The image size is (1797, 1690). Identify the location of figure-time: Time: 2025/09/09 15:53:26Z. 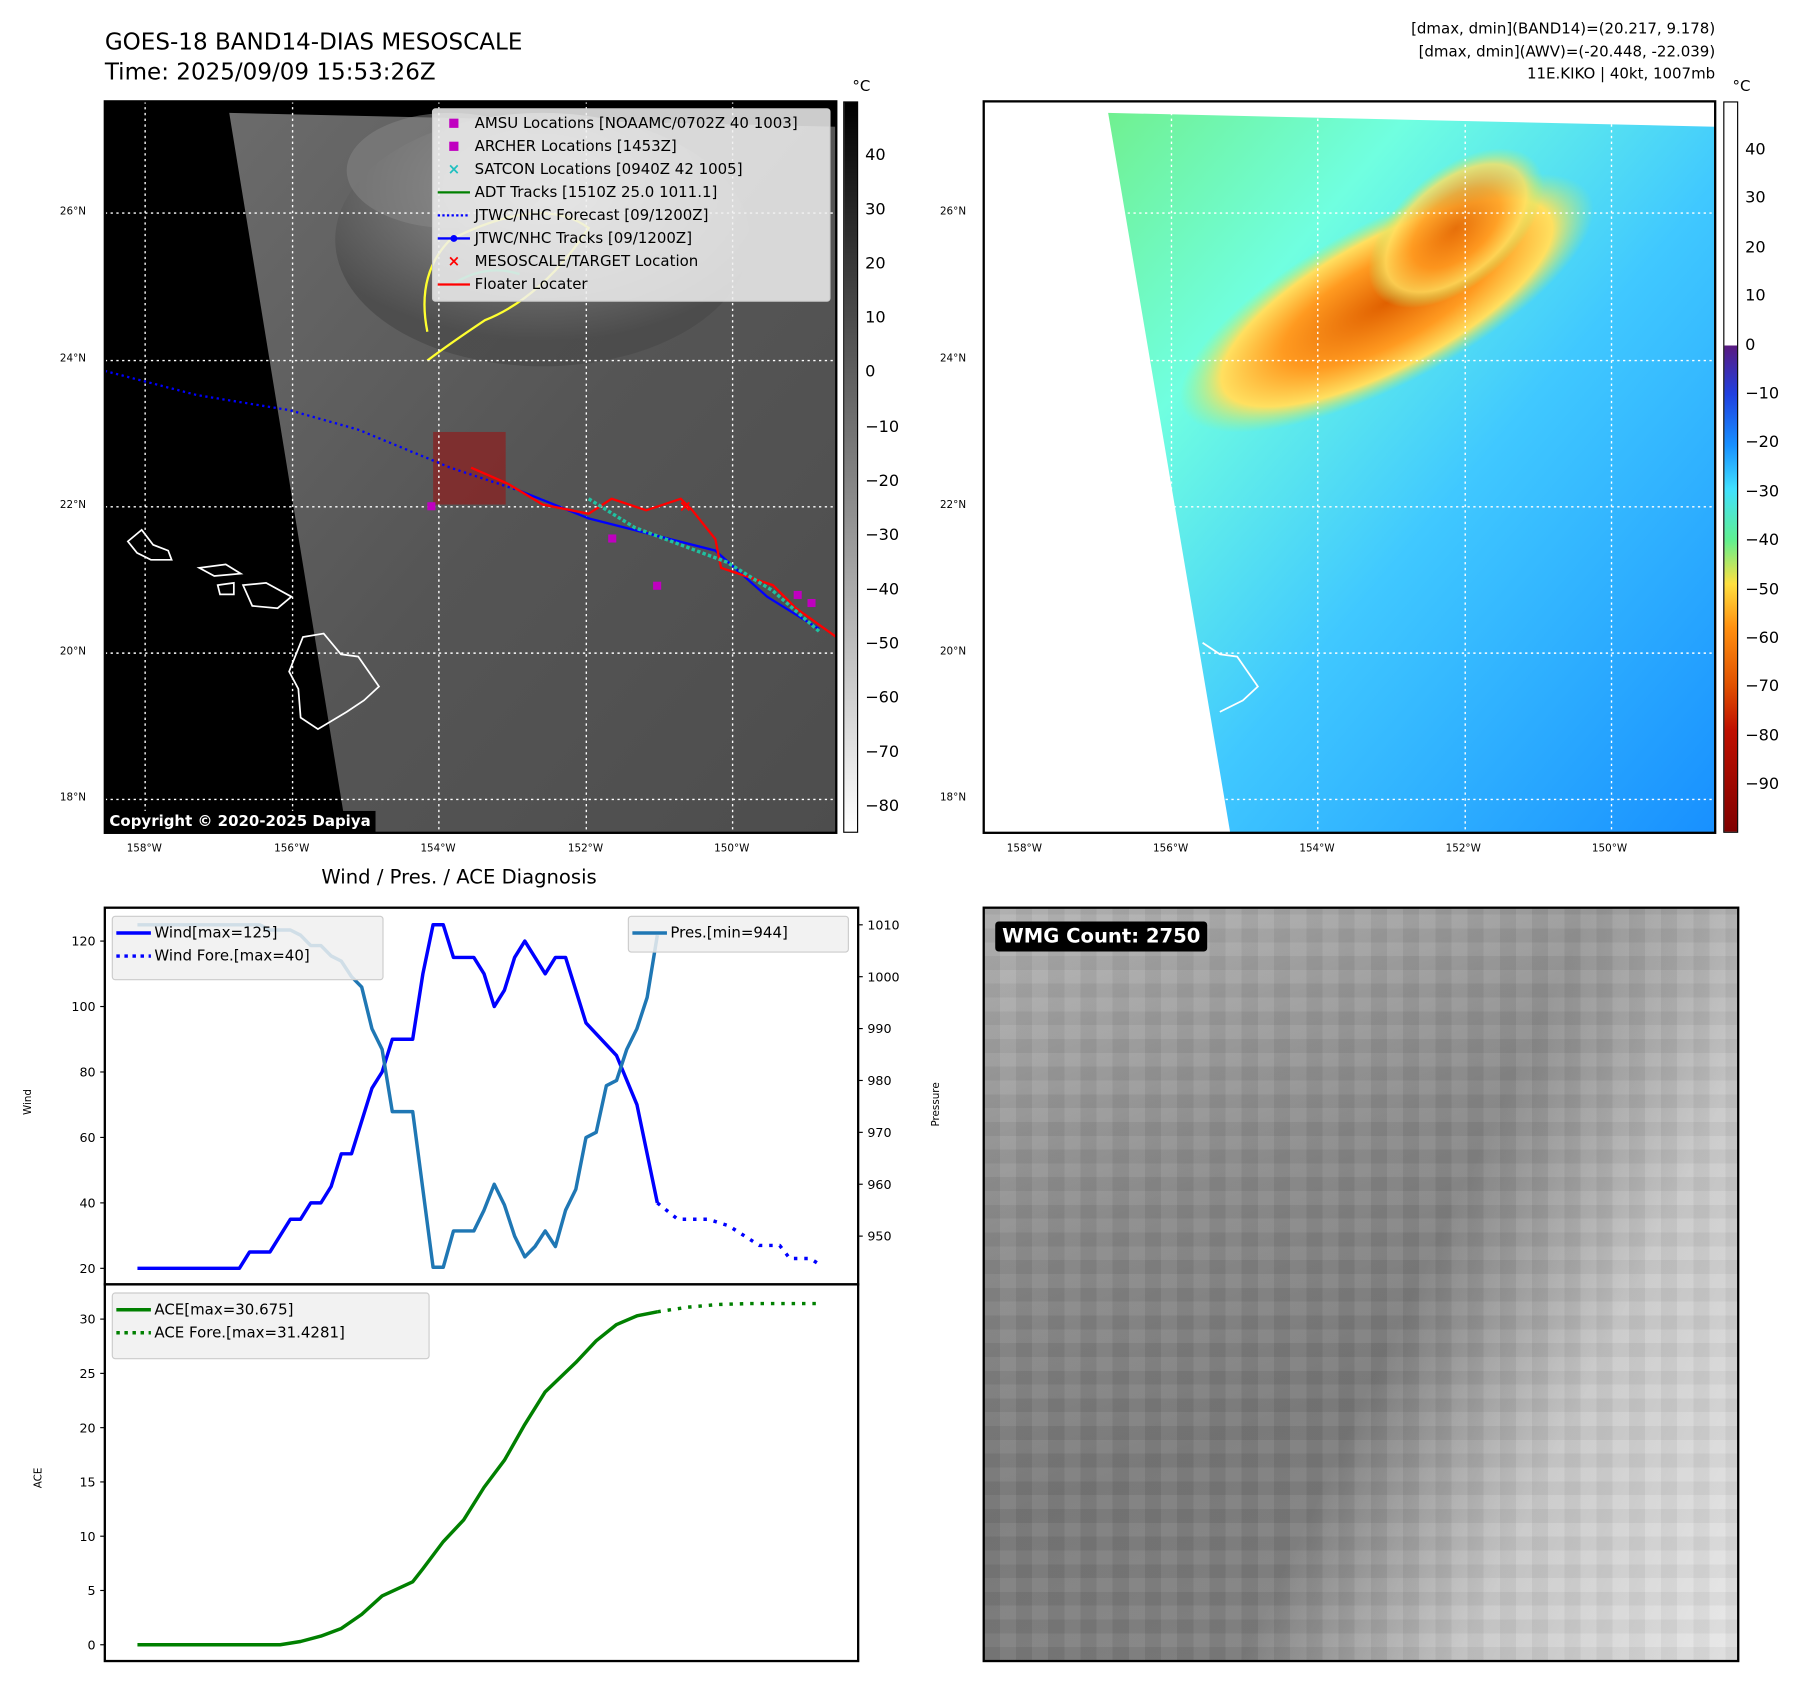
(270, 71).